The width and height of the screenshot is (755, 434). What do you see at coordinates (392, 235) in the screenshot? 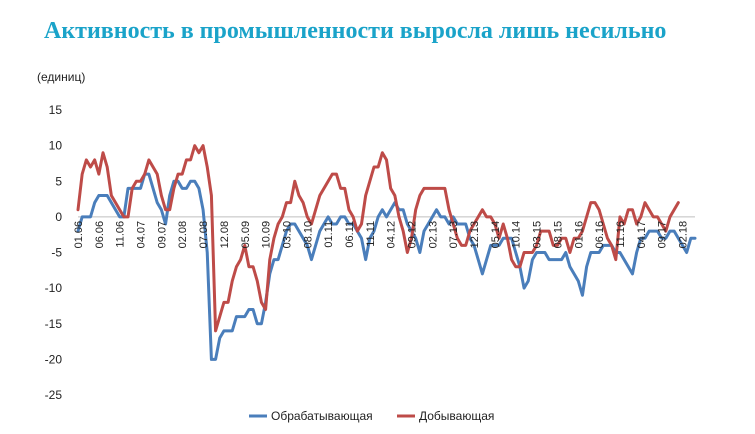
I see `x-tick-label: 04.12` at bounding box center [392, 235].